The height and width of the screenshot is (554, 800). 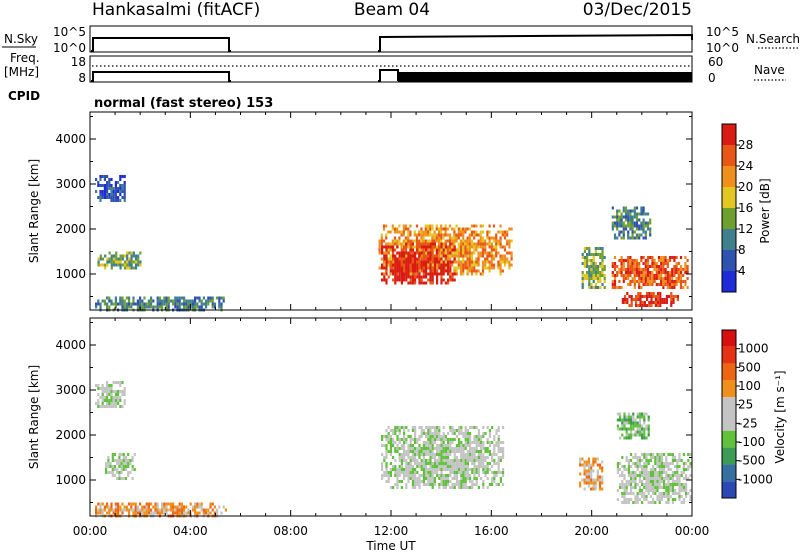 What do you see at coordinates (90, 531) in the screenshot?
I see `time-tick-label-0: 00:00` at bounding box center [90, 531].